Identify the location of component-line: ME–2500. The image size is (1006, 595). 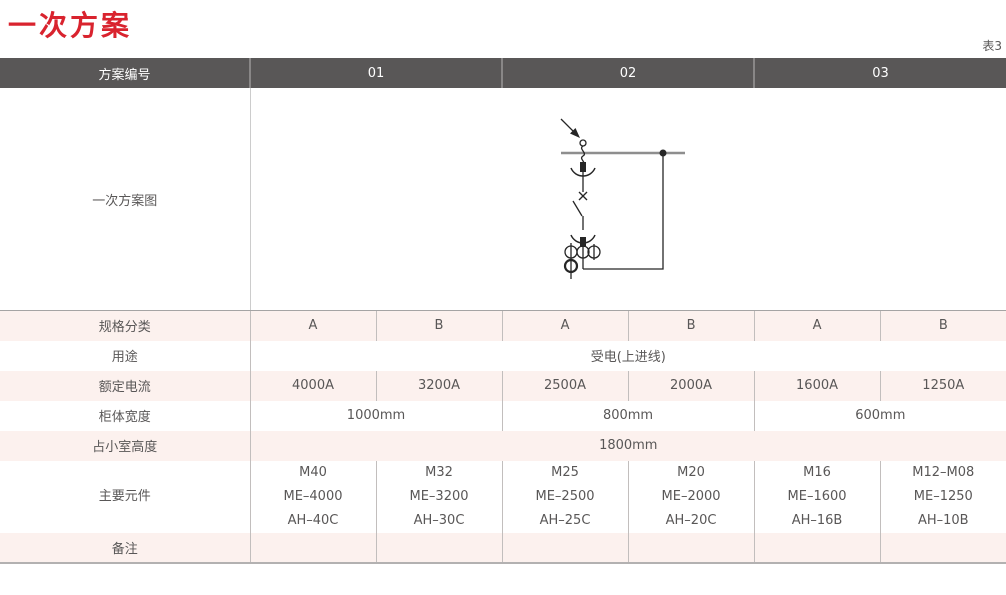
(565, 496).